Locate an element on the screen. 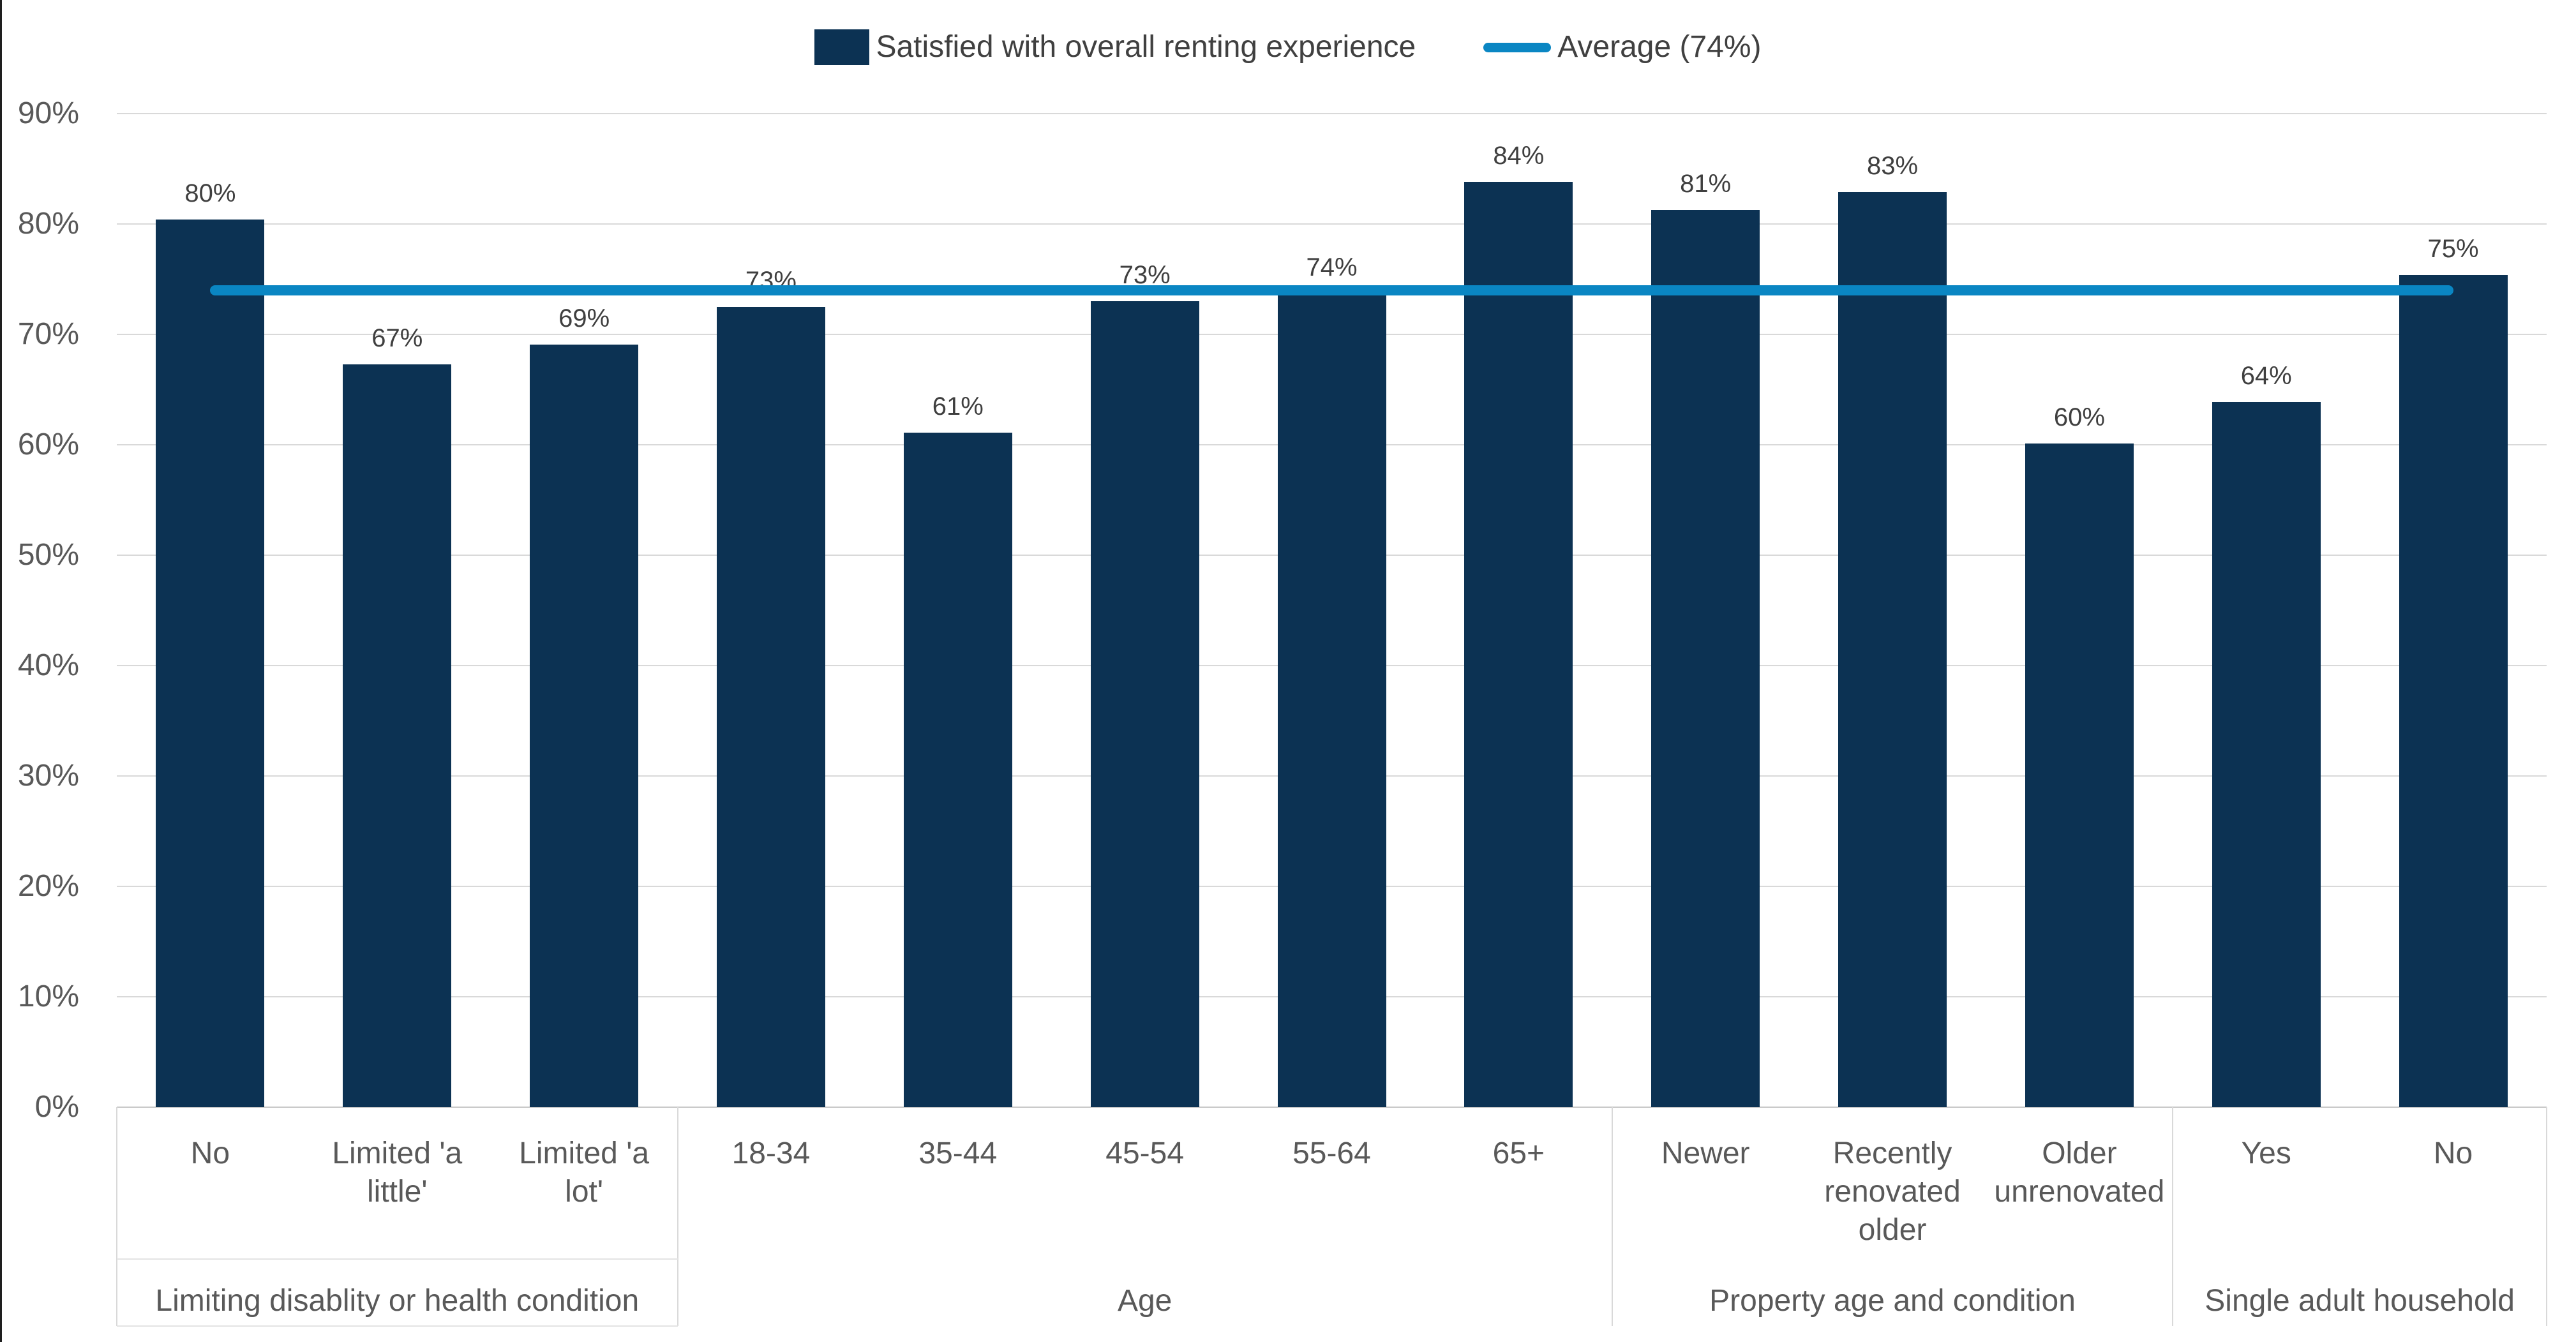 This screenshot has width=2576, height=1342. group-label: Single adult household is located at coordinates (2360, 1301).